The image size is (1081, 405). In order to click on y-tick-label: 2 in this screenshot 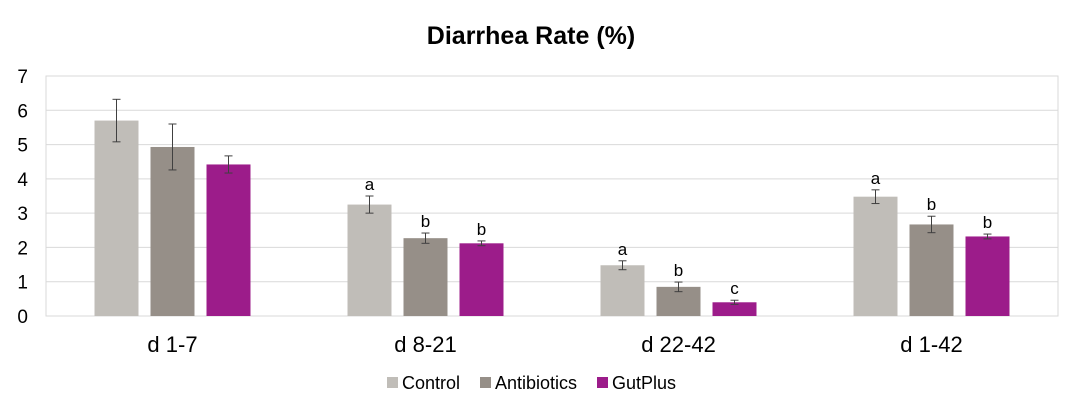, I will do `click(22, 248)`.